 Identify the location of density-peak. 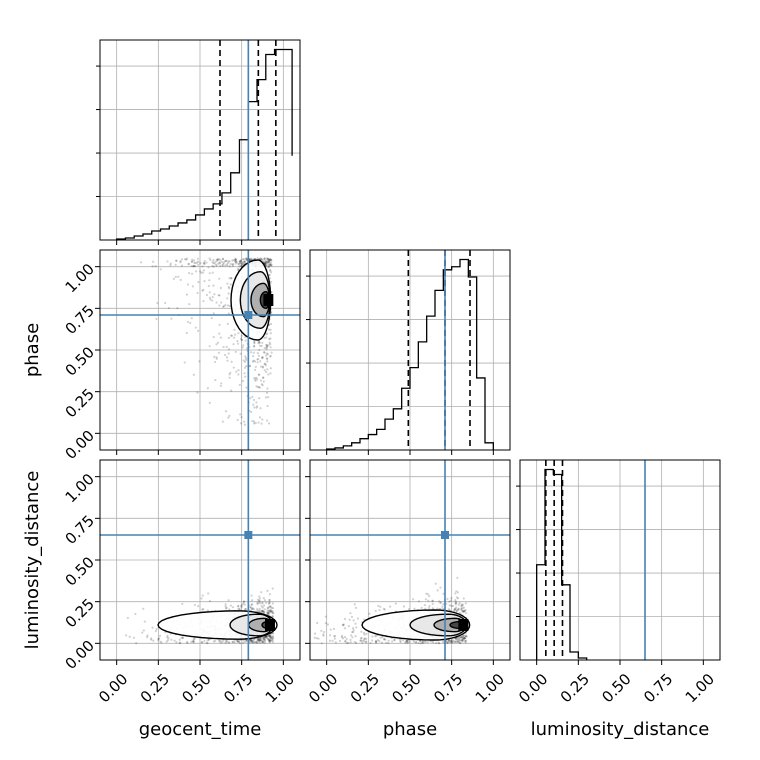
(463, 625).